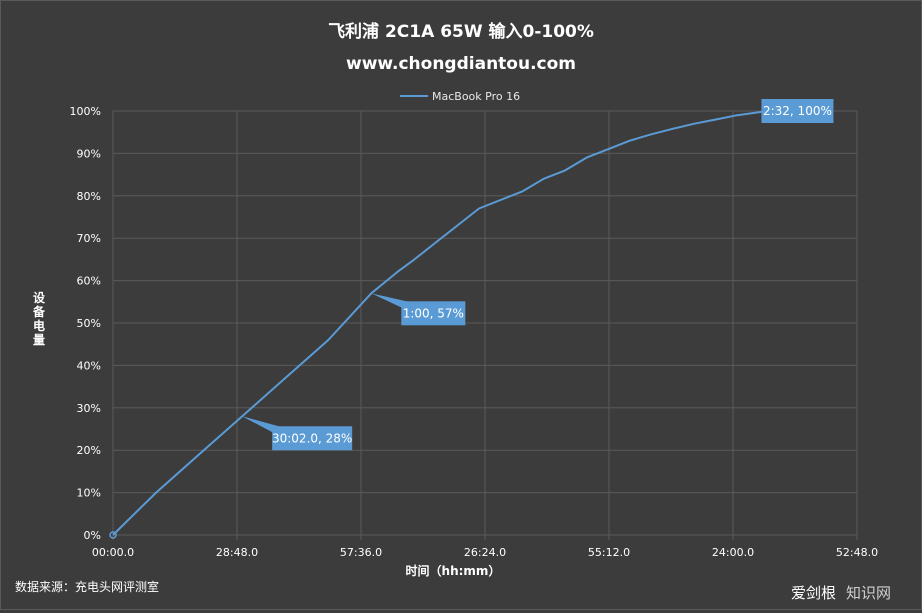  Describe the element at coordinates (841, 593) in the screenshot. I see `watermark: 爱剑根 知识网` at that location.